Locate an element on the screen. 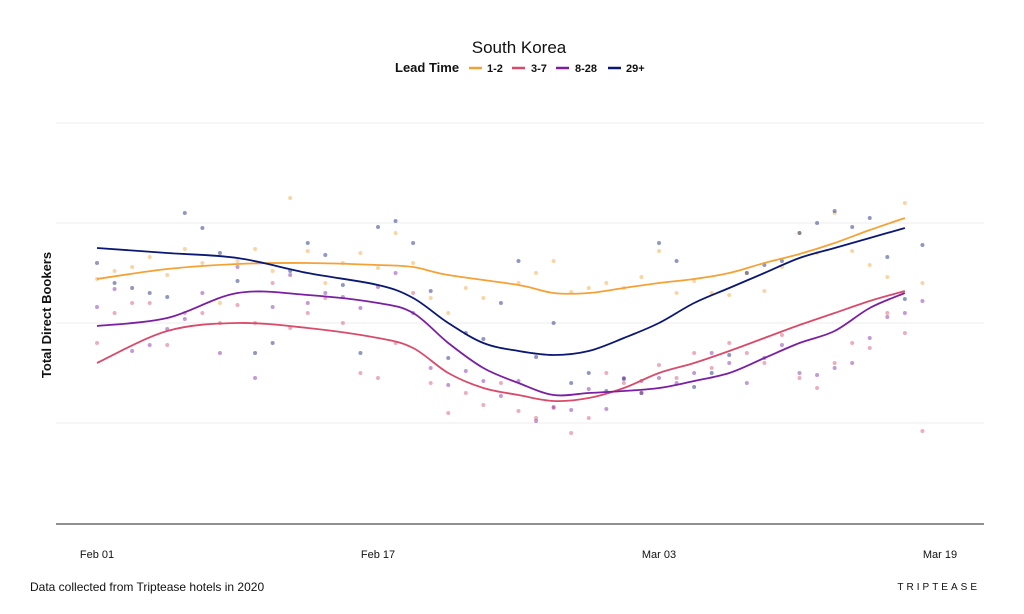 The height and width of the screenshot is (614, 1024). legend-label-8-28: 8-28 is located at coordinates (586, 69).